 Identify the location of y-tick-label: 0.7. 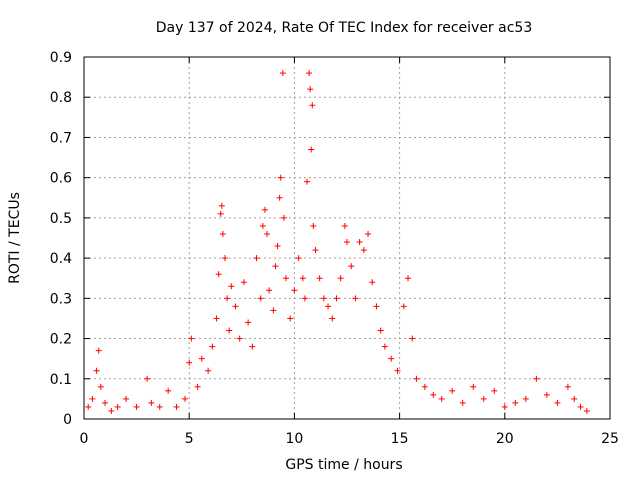
(61, 138).